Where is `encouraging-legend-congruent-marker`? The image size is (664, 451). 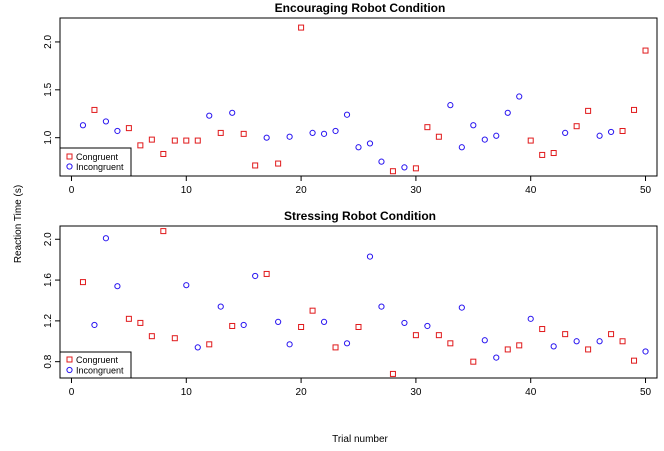 encouraging-legend-congruent-marker is located at coordinates (69, 156).